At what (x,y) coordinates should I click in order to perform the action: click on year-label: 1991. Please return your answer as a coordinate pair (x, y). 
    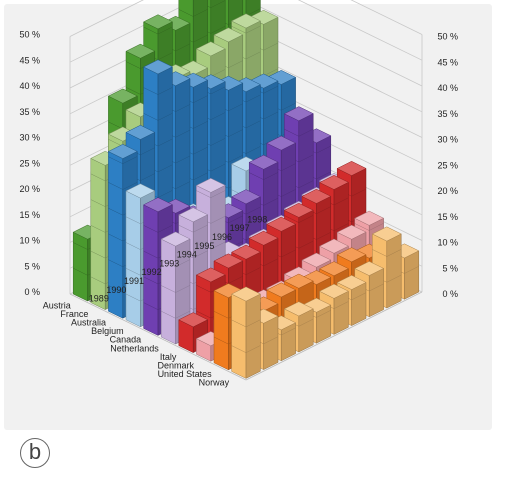
    Looking at the image, I should click on (134, 281).